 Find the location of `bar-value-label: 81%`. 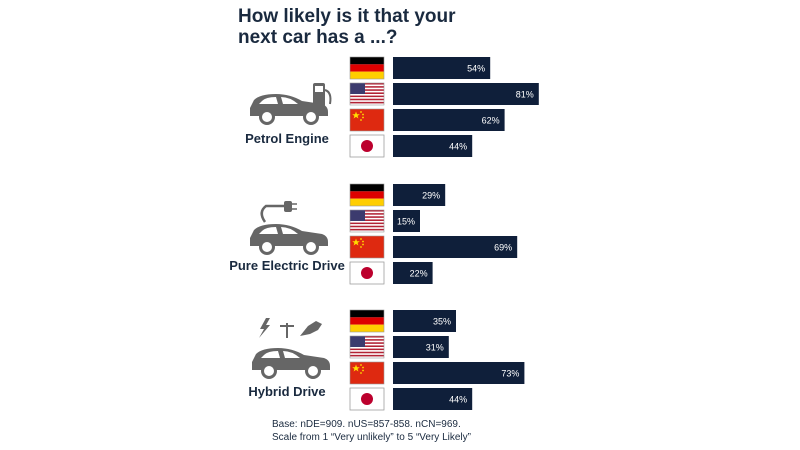

bar-value-label: 81% is located at coordinates (525, 95).